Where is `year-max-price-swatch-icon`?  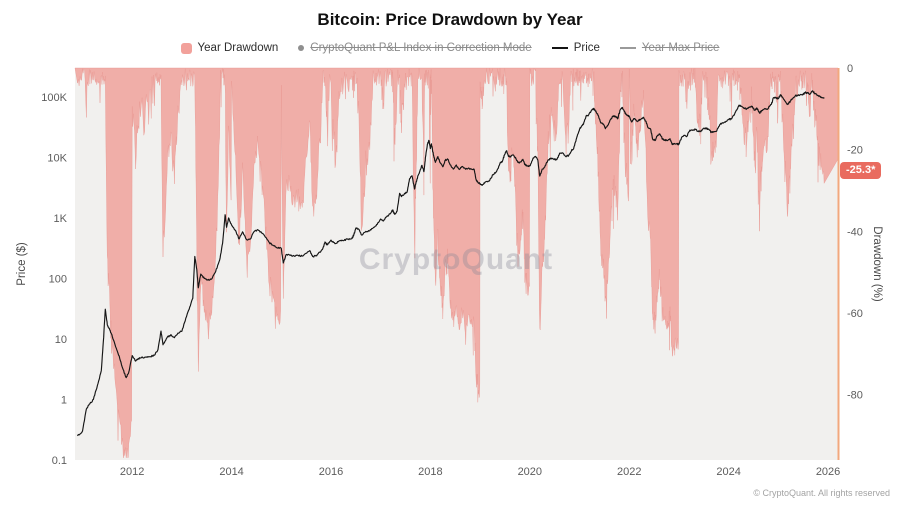 year-max-price-swatch-icon is located at coordinates (627, 48).